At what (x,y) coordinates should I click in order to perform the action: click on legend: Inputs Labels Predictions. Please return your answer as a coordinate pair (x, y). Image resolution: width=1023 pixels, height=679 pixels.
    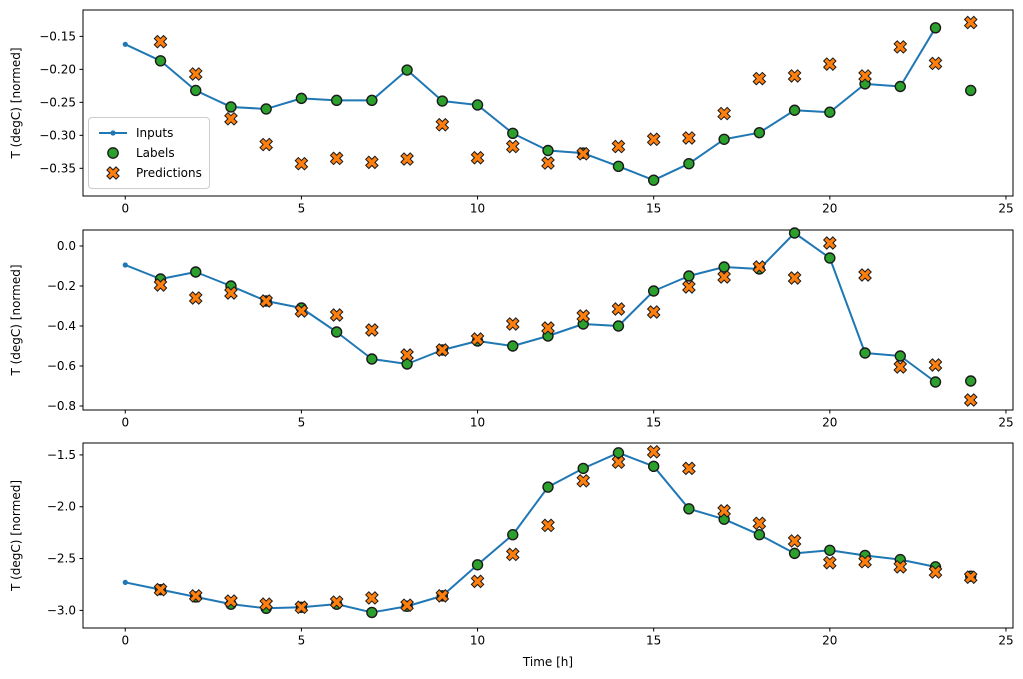
    Looking at the image, I should click on (149, 153).